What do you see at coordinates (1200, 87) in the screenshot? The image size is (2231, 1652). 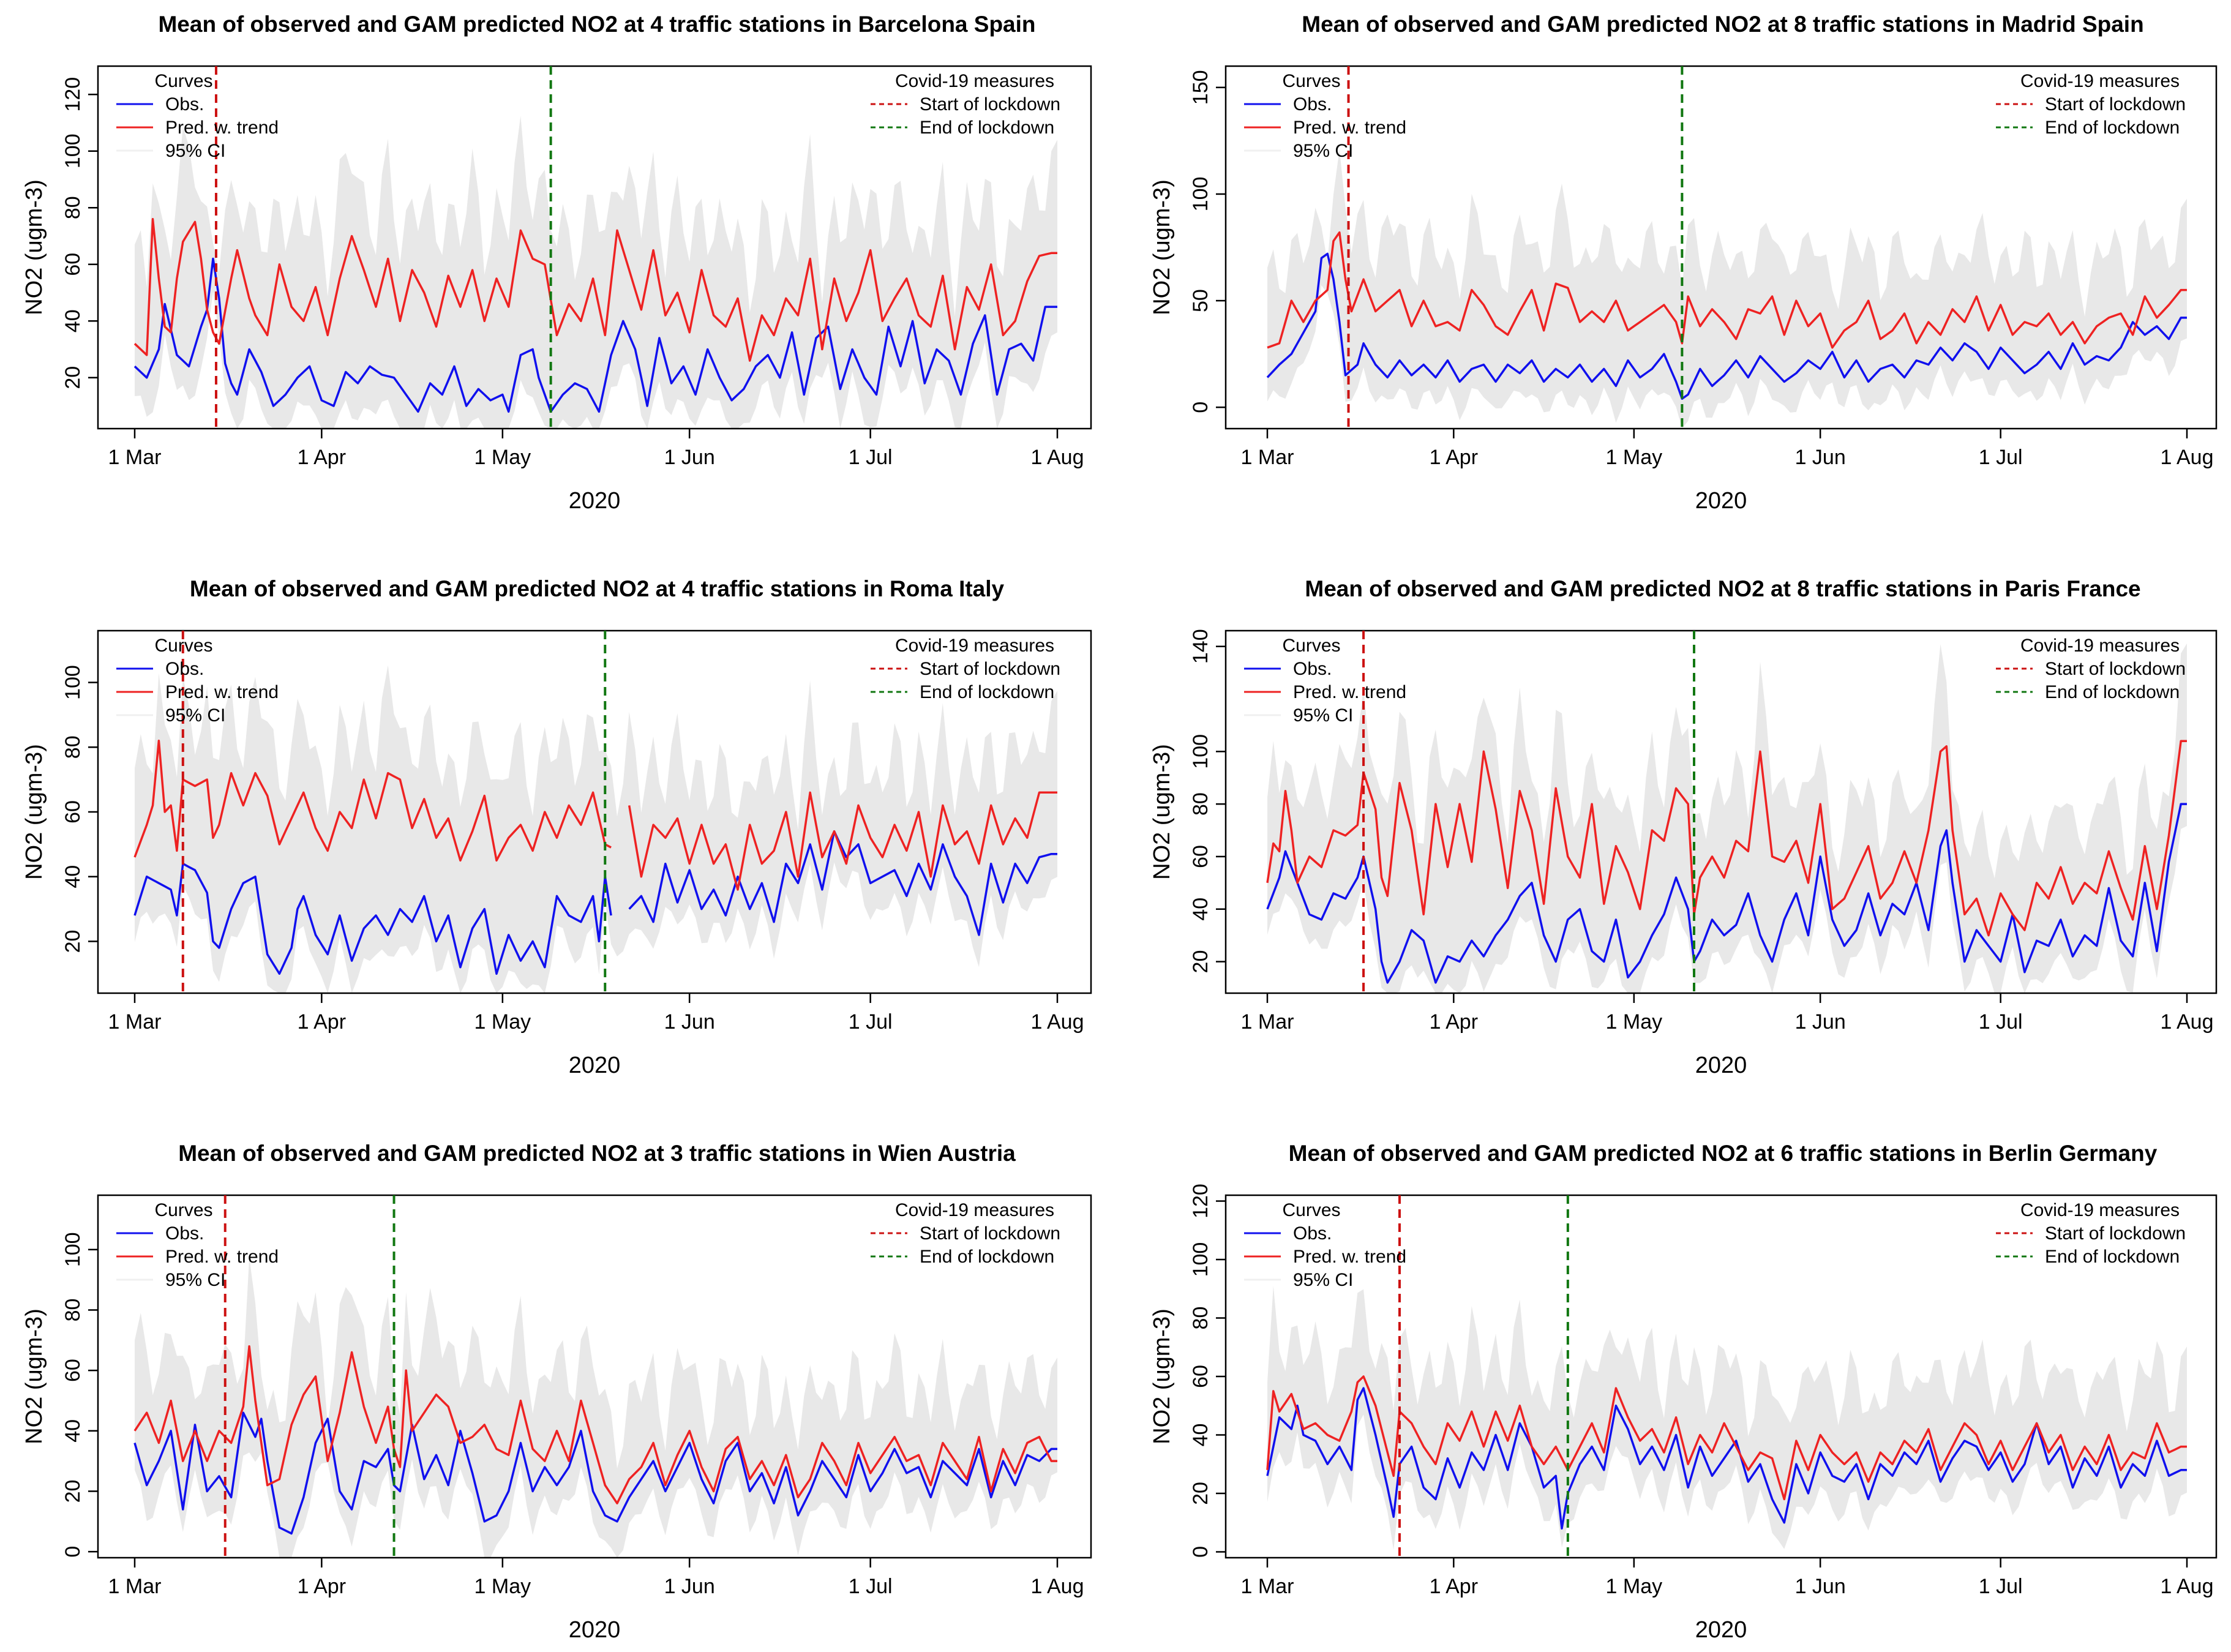 I see `y-tick-label: 150` at bounding box center [1200, 87].